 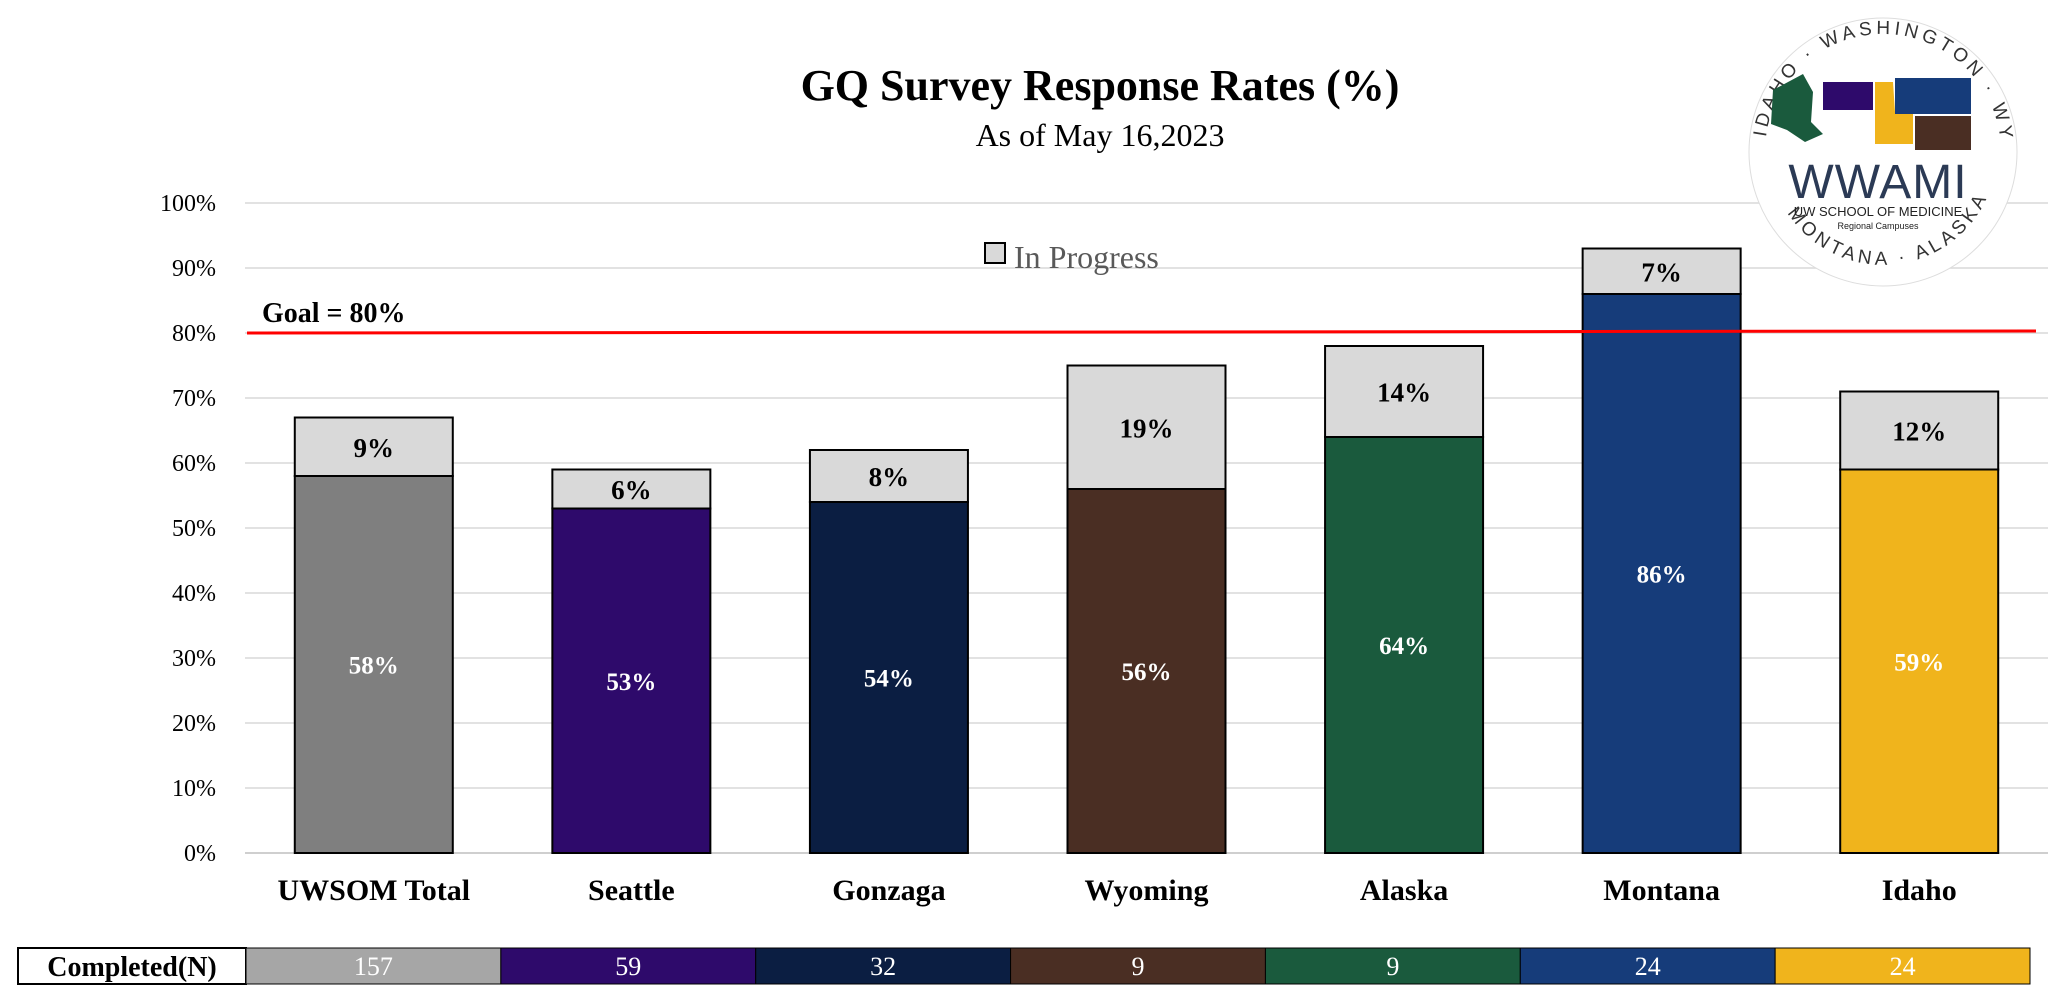 What do you see at coordinates (374, 890) in the screenshot?
I see `x-axis-label: UWSOM Total` at bounding box center [374, 890].